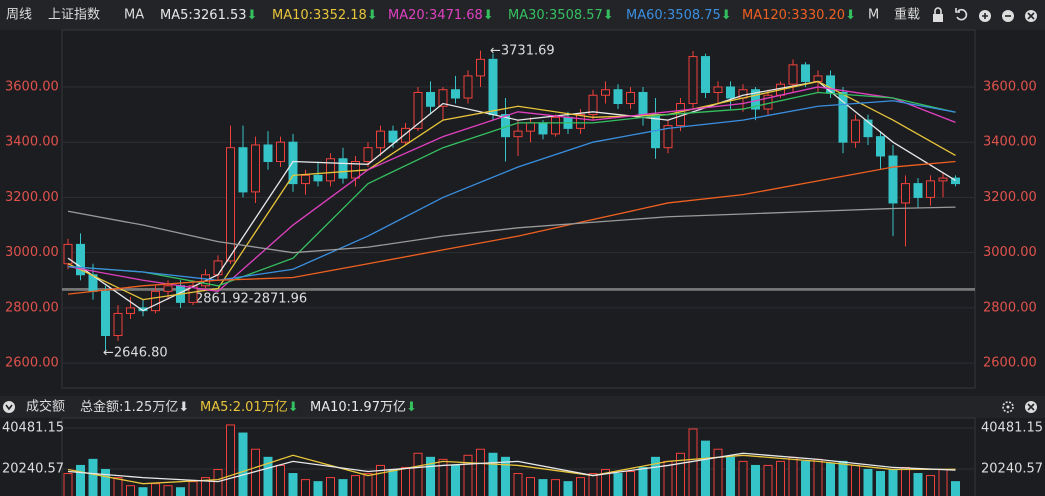  I want to click on zoom-out-icon, so click(1008, 16).